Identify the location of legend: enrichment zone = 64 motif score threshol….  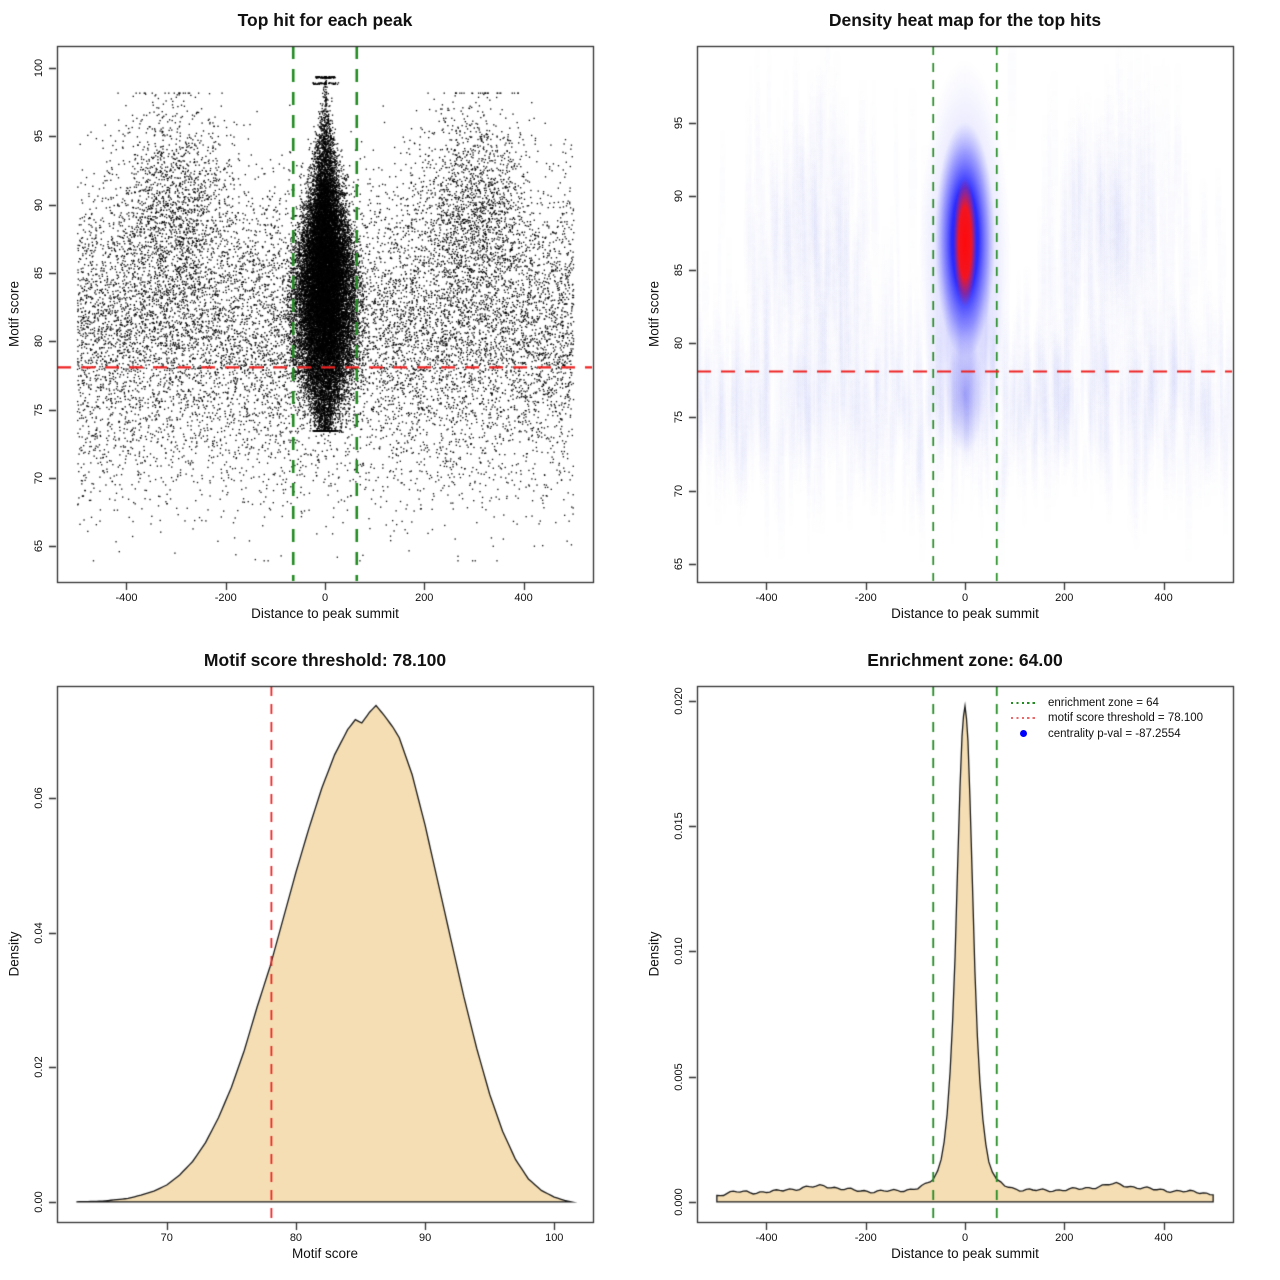
(1107, 718).